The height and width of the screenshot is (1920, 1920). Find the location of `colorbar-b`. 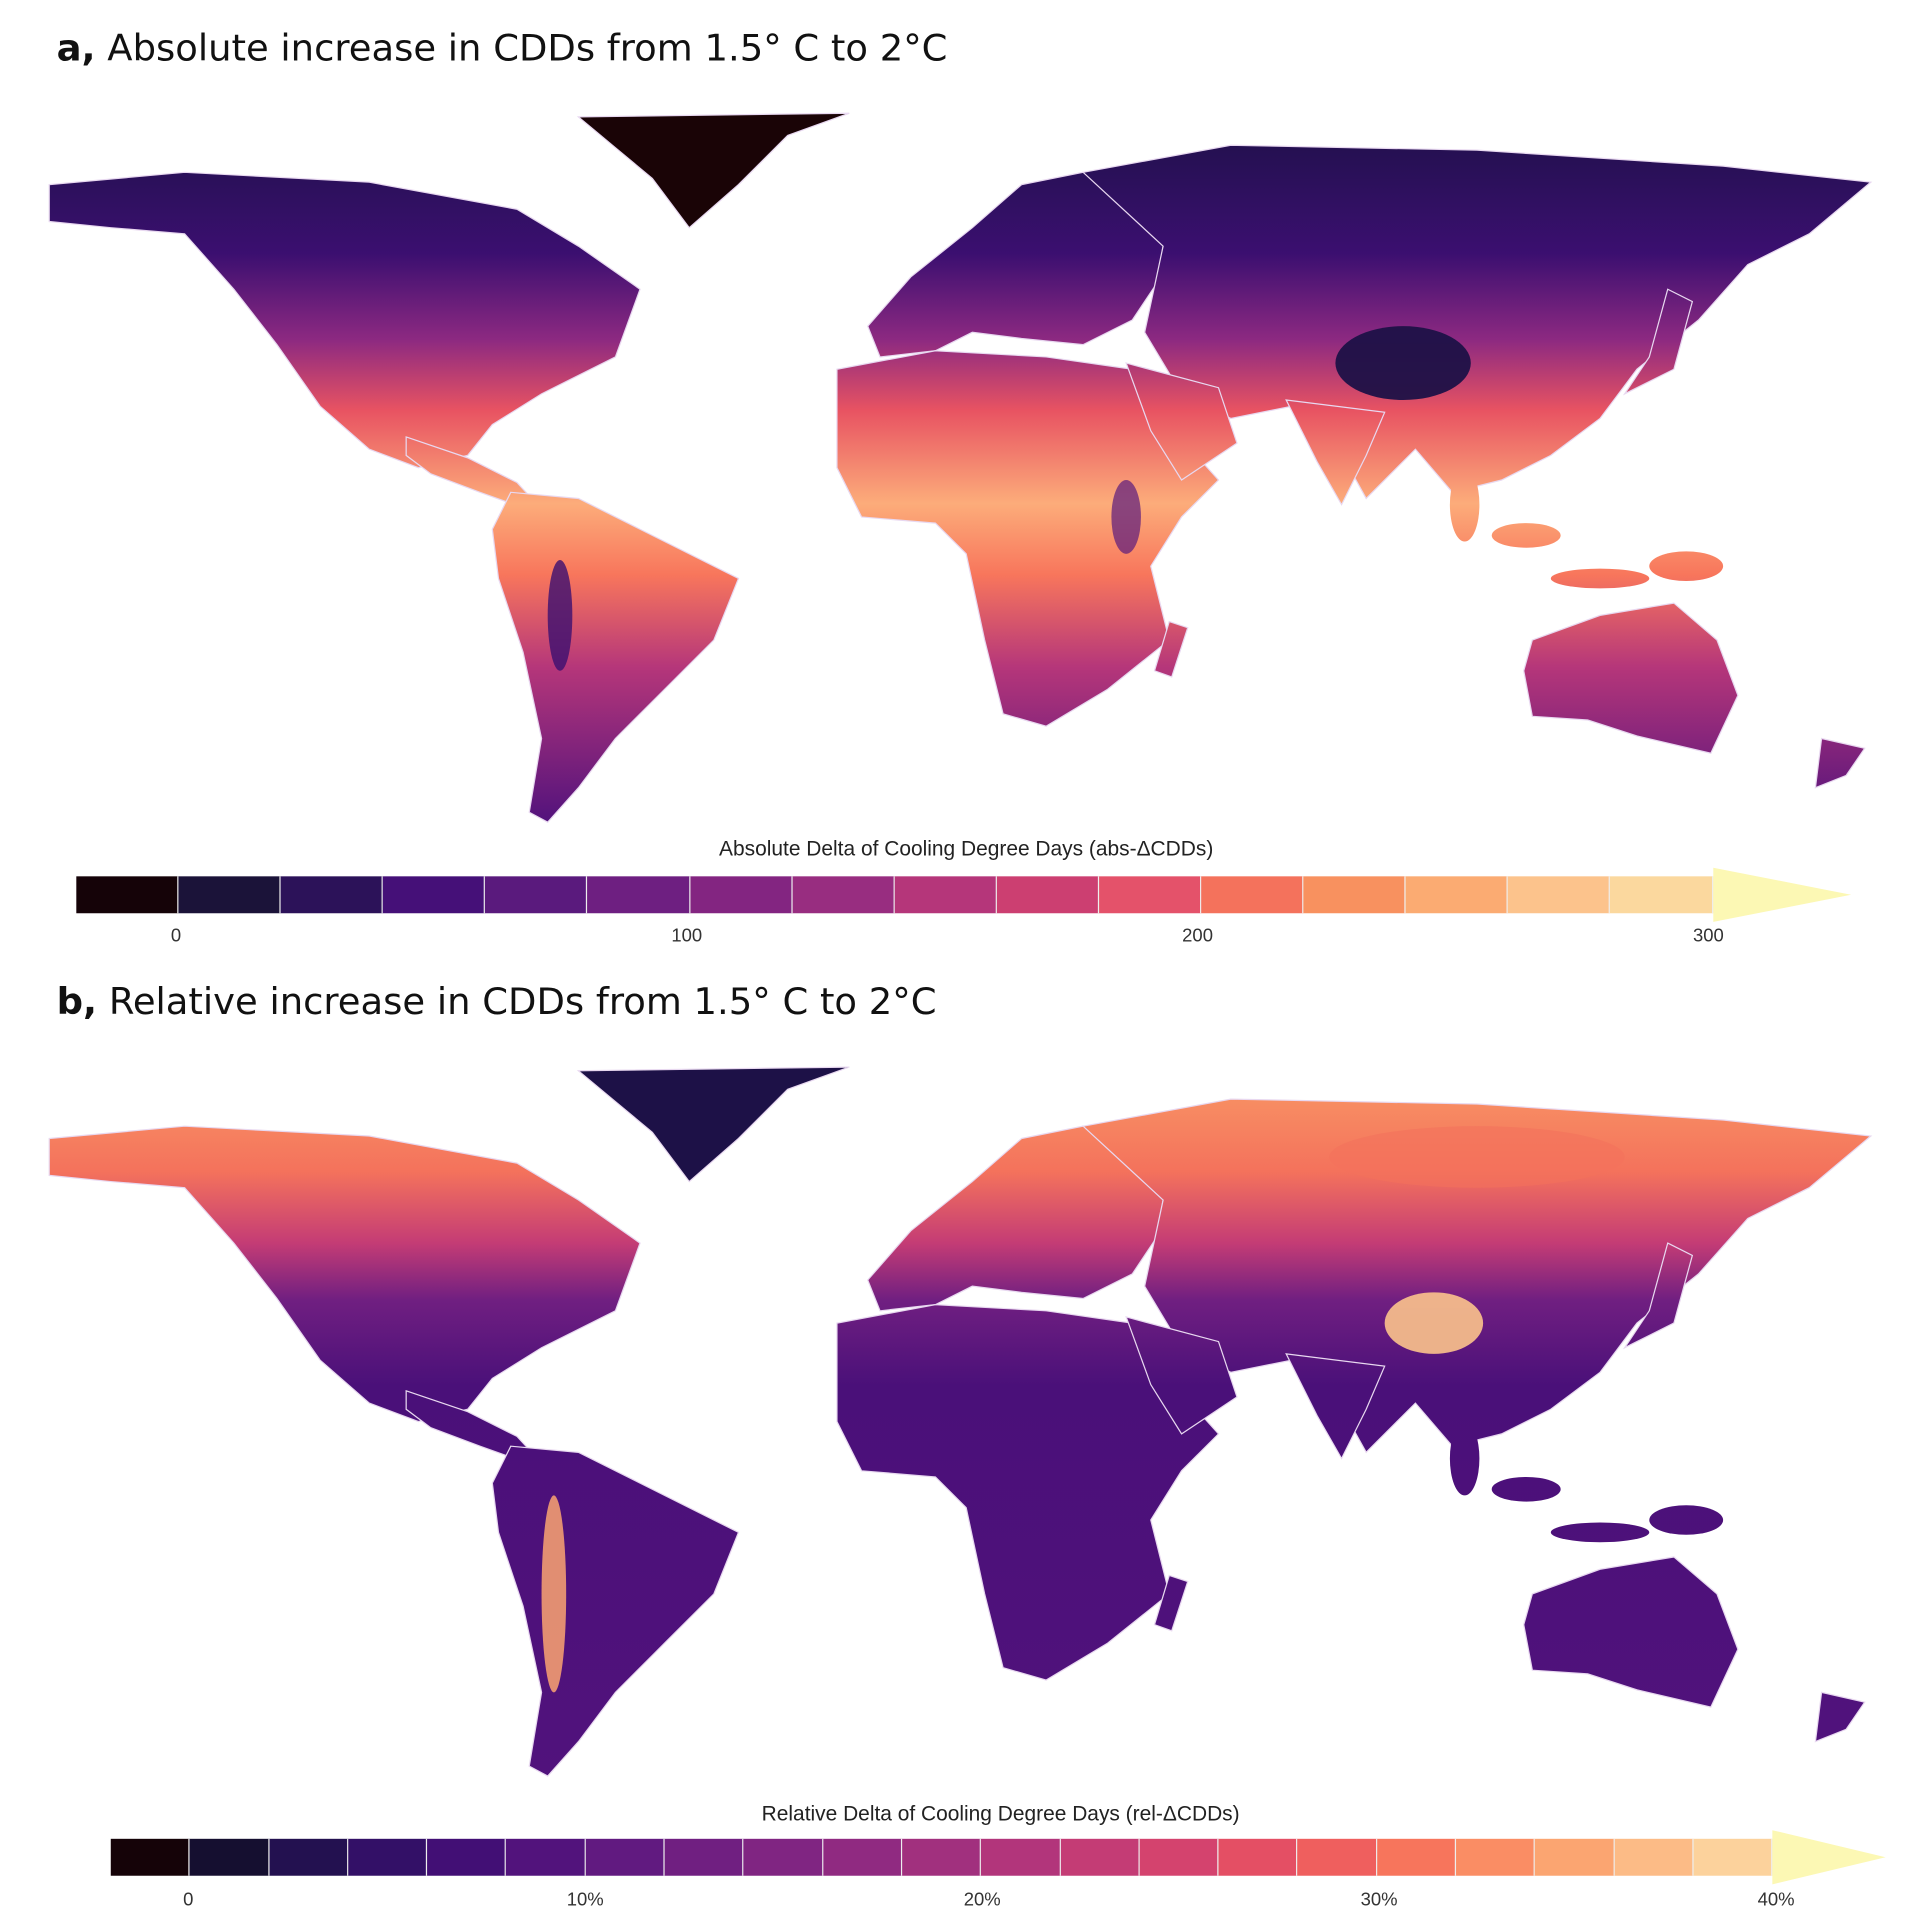

colorbar-b is located at coordinates (998, 1857).